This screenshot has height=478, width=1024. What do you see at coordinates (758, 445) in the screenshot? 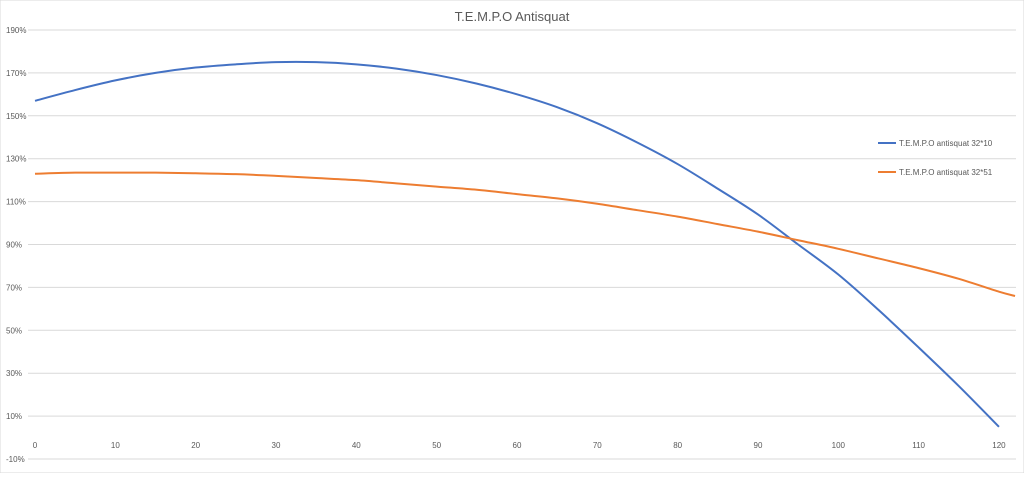
I see `x-tick-label: 90` at bounding box center [758, 445].